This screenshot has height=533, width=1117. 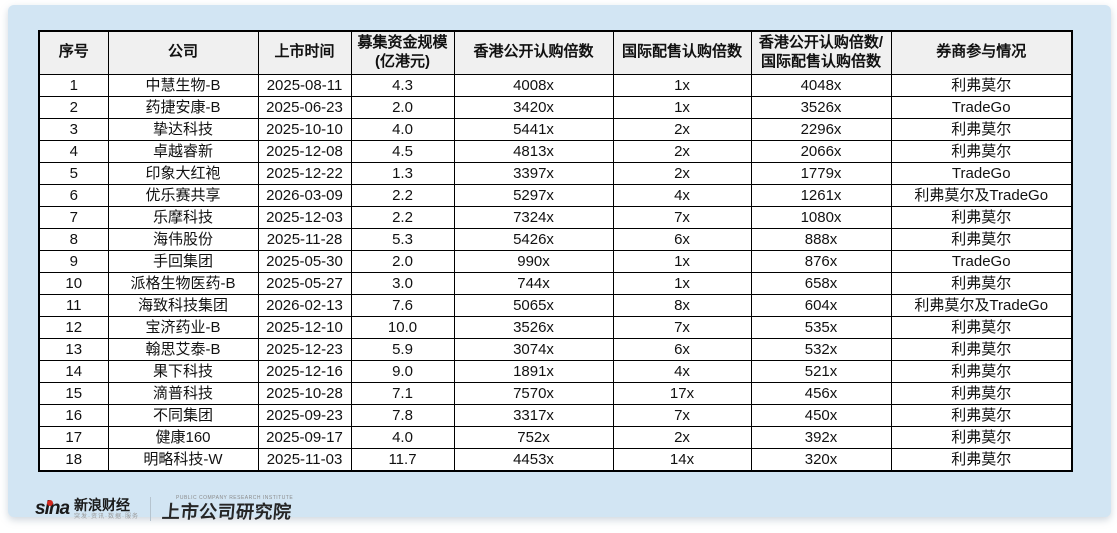 I want to click on cell: 2025-12-03, so click(x=304, y=217).